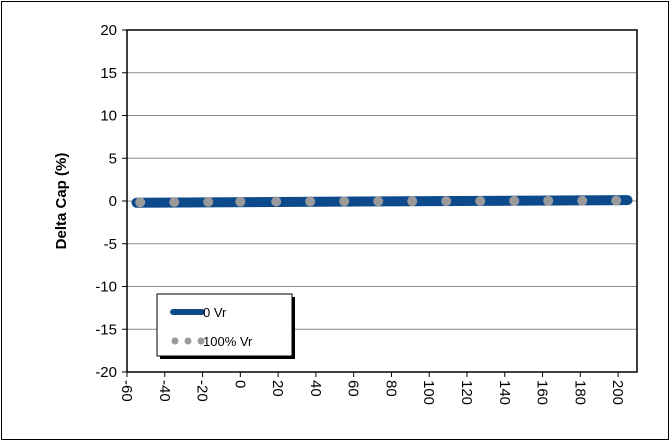 This screenshot has height=443, width=672. Describe the element at coordinates (428, 392) in the screenshot. I see `x-tick-label: 100` at that location.